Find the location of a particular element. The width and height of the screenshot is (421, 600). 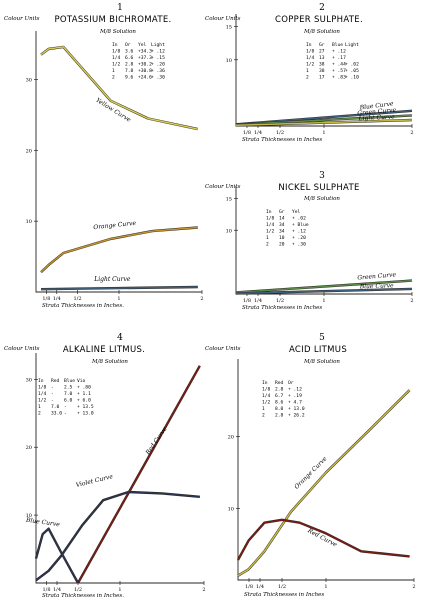

table-cell: +30.8 is located at coordinates (145, 71).